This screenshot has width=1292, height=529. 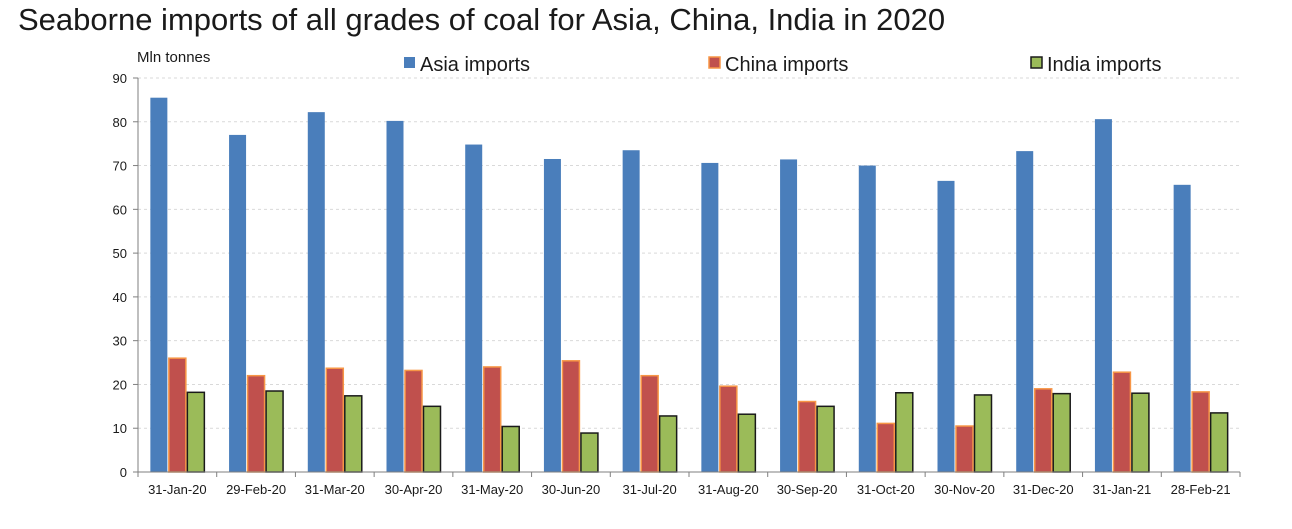 What do you see at coordinates (120, 341) in the screenshot?
I see `y-tick-label: 30` at bounding box center [120, 341].